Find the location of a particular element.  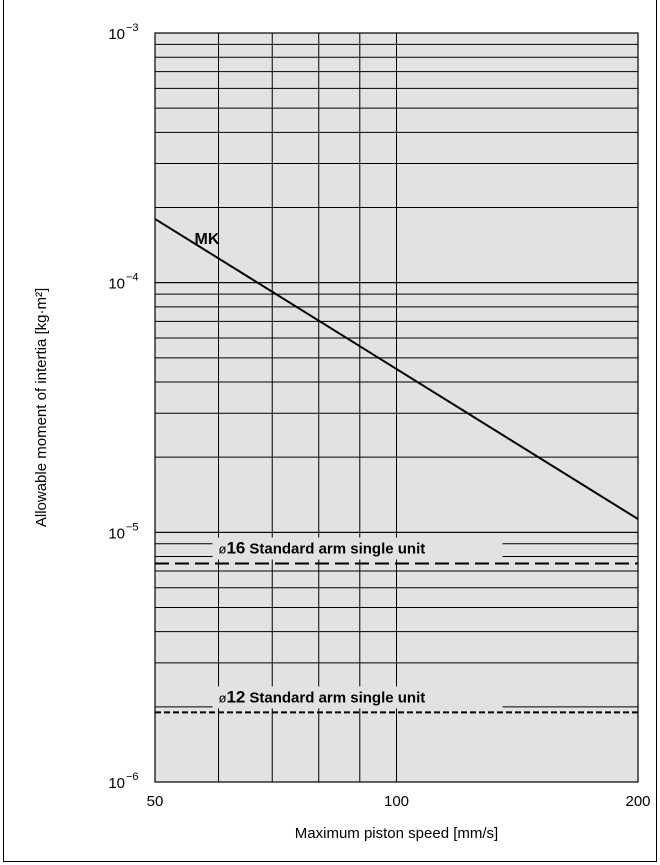

x-axis-label: Maximum piston speed [mm/s] is located at coordinates (396, 833).